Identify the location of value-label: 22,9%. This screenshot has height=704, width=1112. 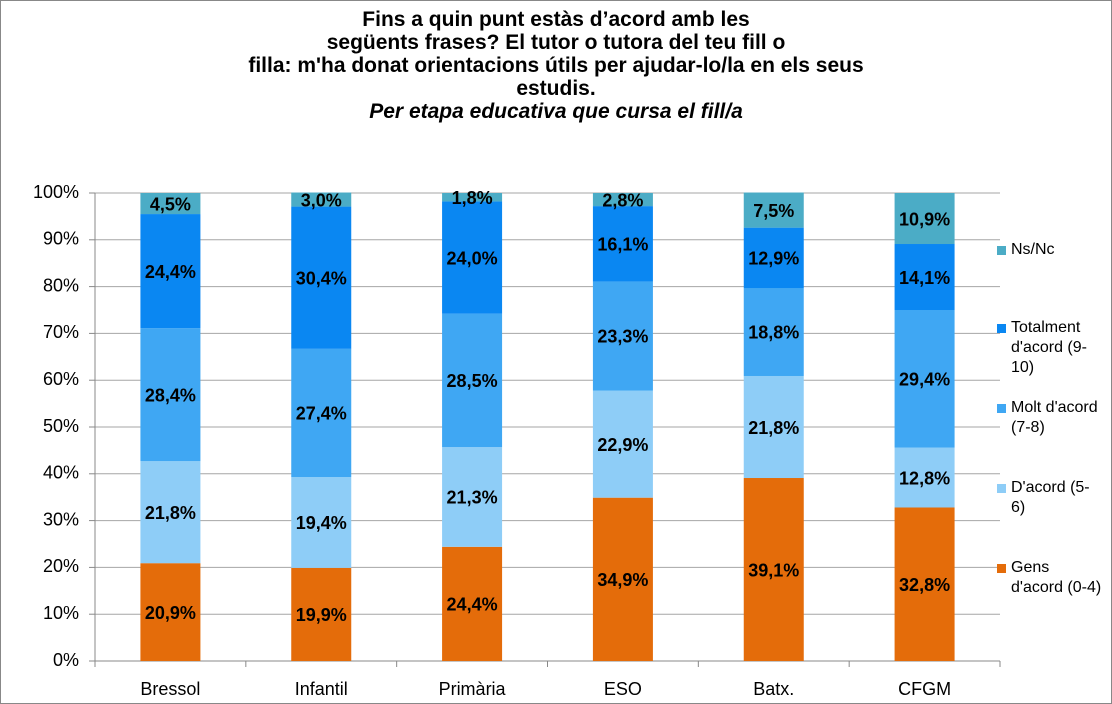
(622, 445).